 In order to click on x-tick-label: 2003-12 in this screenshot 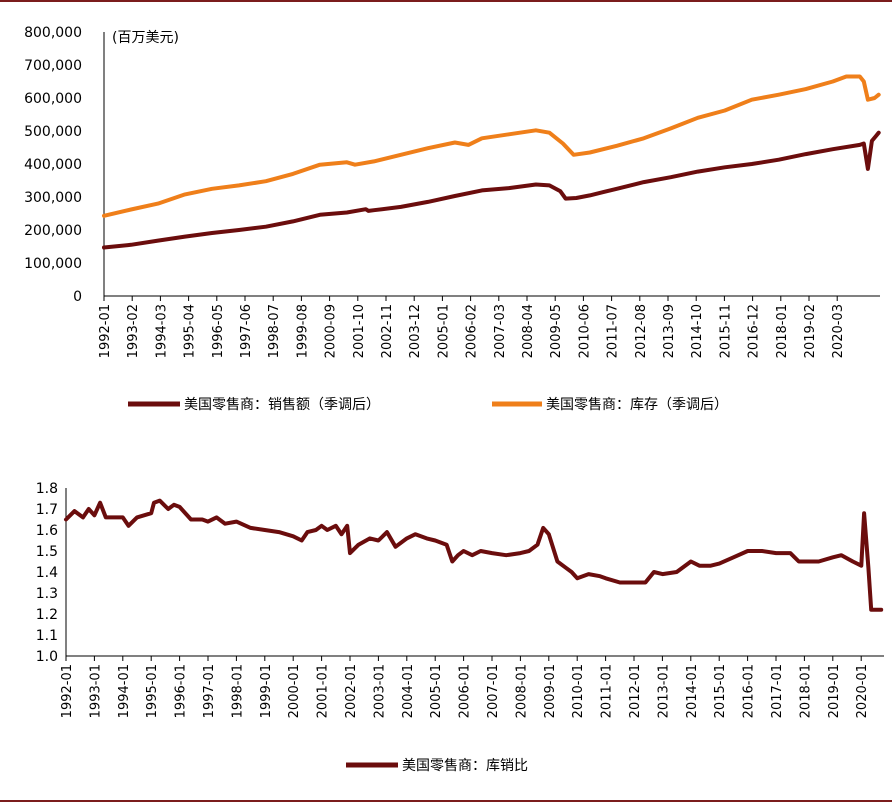, I will do `click(415, 331)`.